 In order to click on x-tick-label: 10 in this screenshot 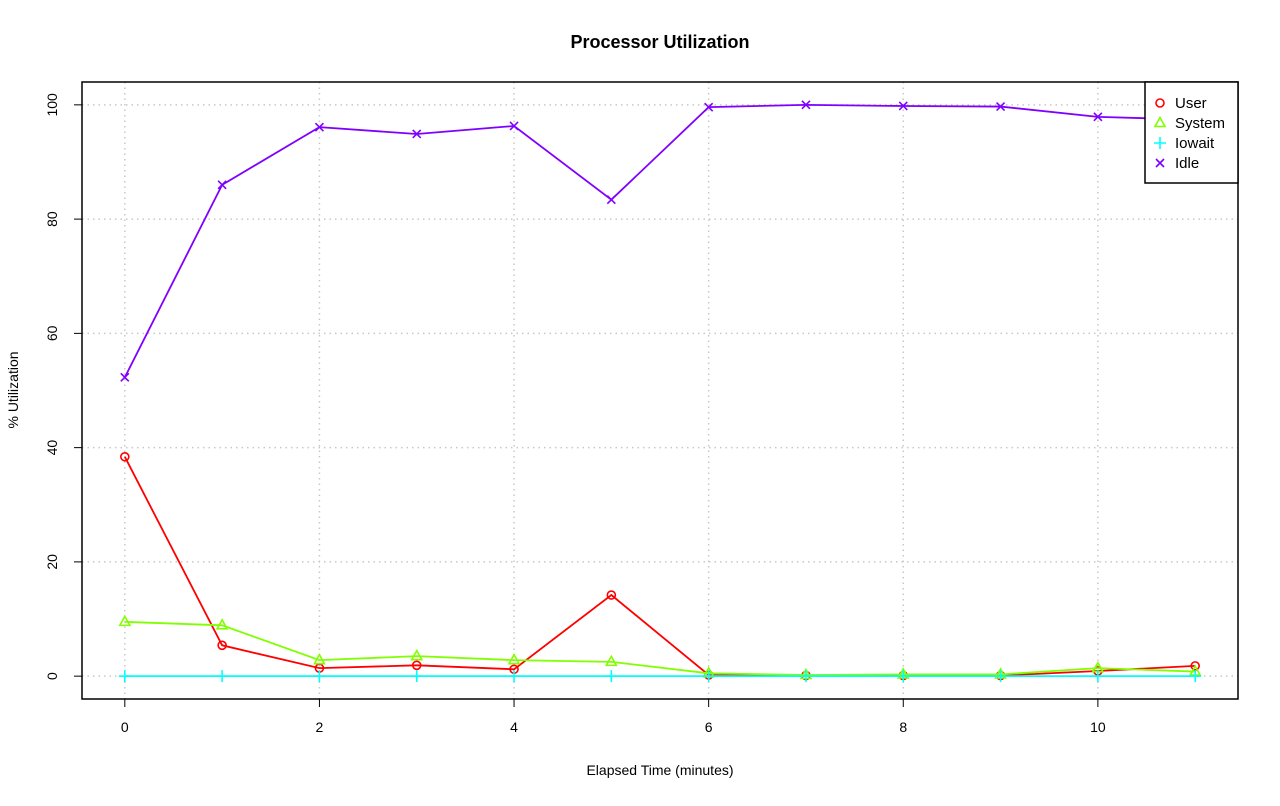, I will do `click(1098, 727)`.